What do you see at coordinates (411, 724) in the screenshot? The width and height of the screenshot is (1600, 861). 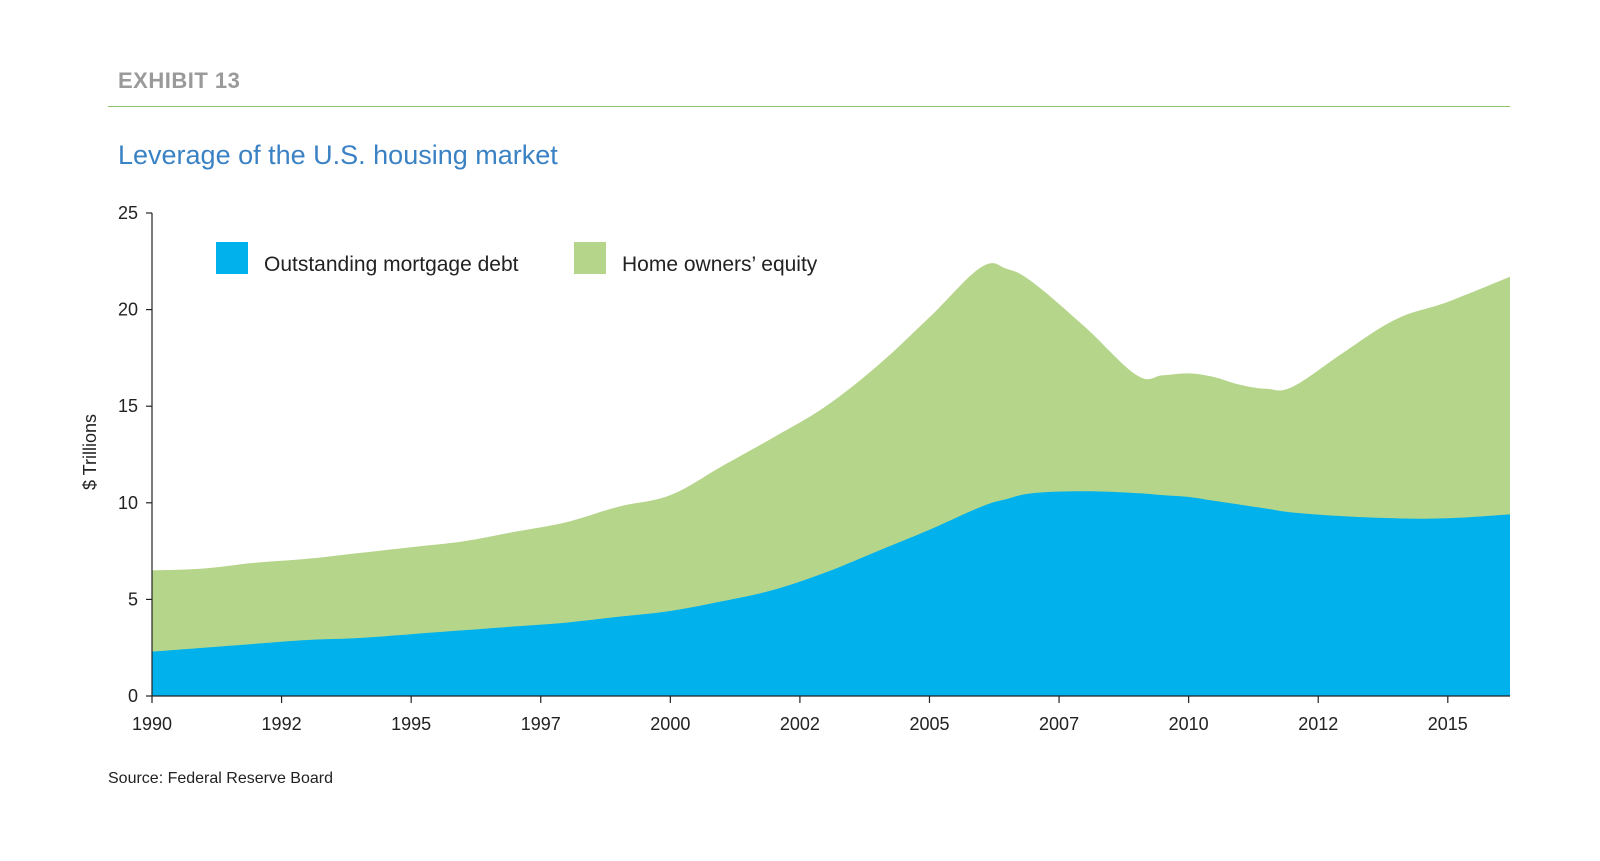 I see `x-tick-label: 1995` at bounding box center [411, 724].